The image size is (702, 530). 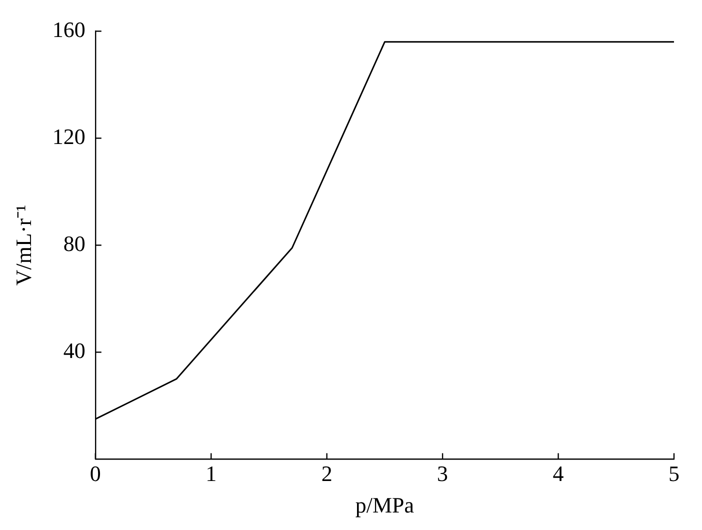 What do you see at coordinates (211, 473) in the screenshot?
I see `x-tick-label: 1` at bounding box center [211, 473].